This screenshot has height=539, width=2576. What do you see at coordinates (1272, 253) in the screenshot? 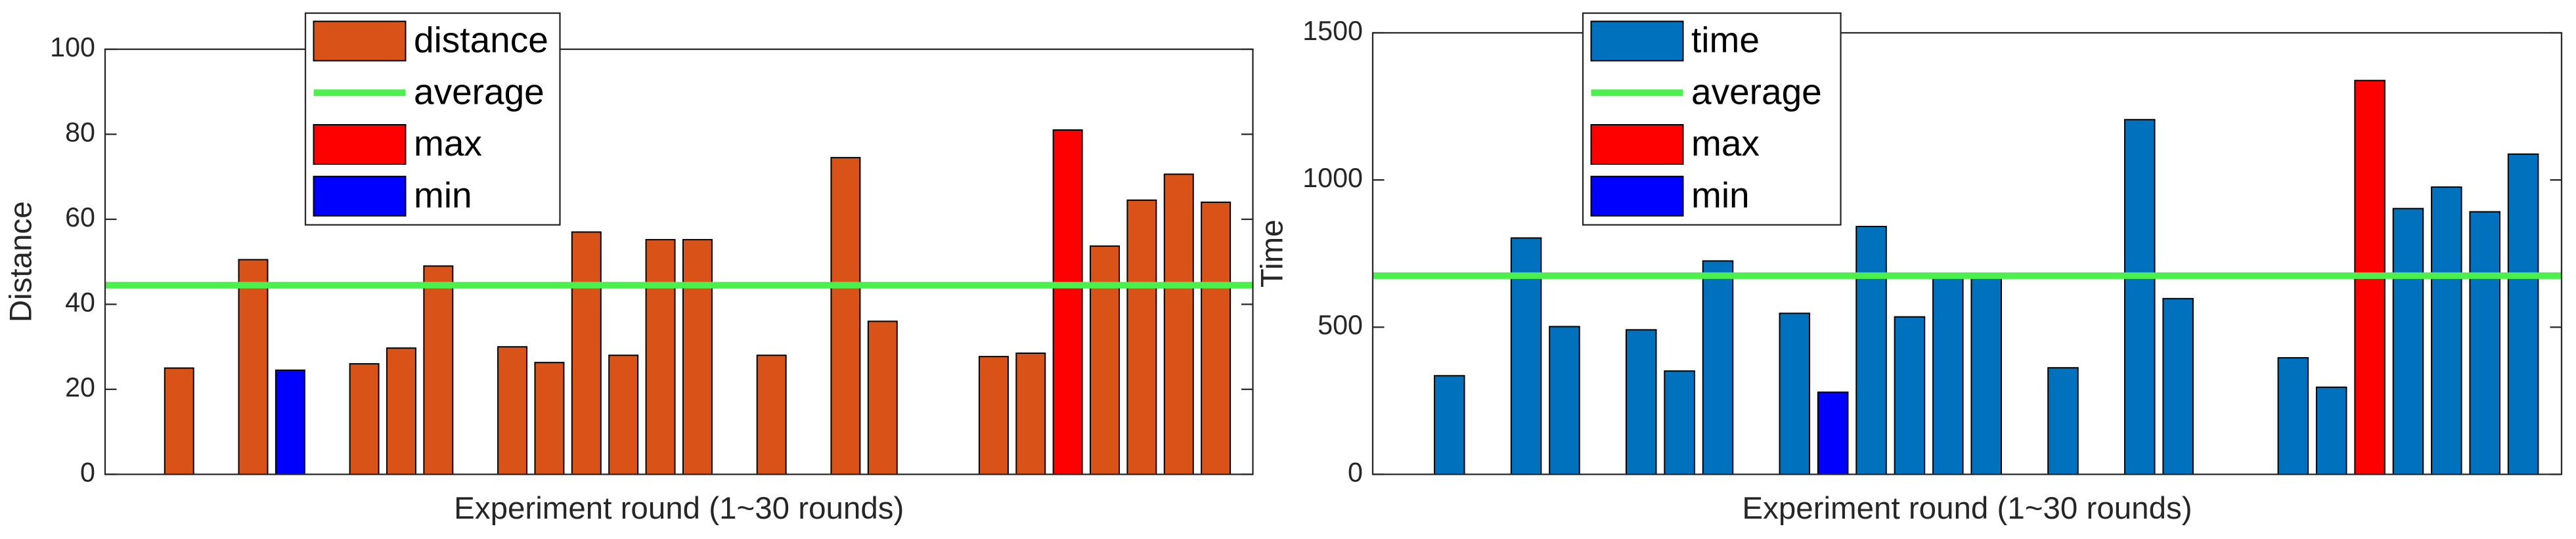
I see `y-axis-label: Time` at bounding box center [1272, 253].